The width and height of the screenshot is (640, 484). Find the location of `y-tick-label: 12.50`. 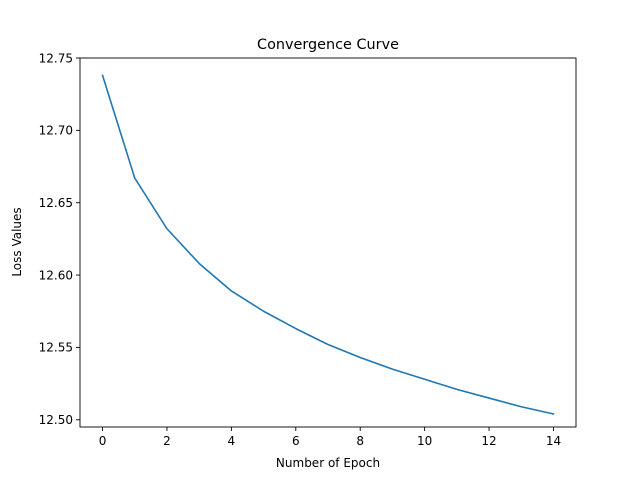

y-tick-label: 12.50 is located at coordinates (56, 420).